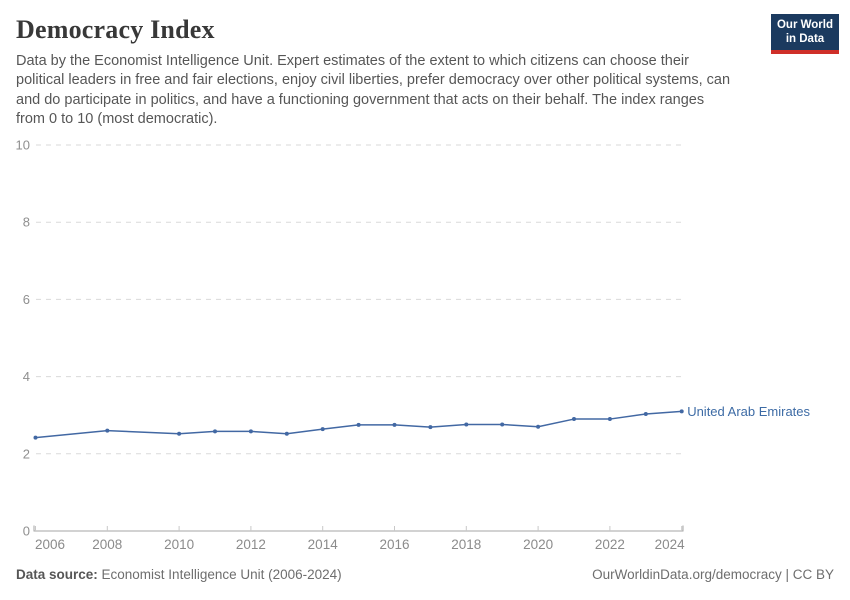 The width and height of the screenshot is (850, 600). Describe the element at coordinates (805, 52) in the screenshot. I see `owid-logo-red-bar` at that location.